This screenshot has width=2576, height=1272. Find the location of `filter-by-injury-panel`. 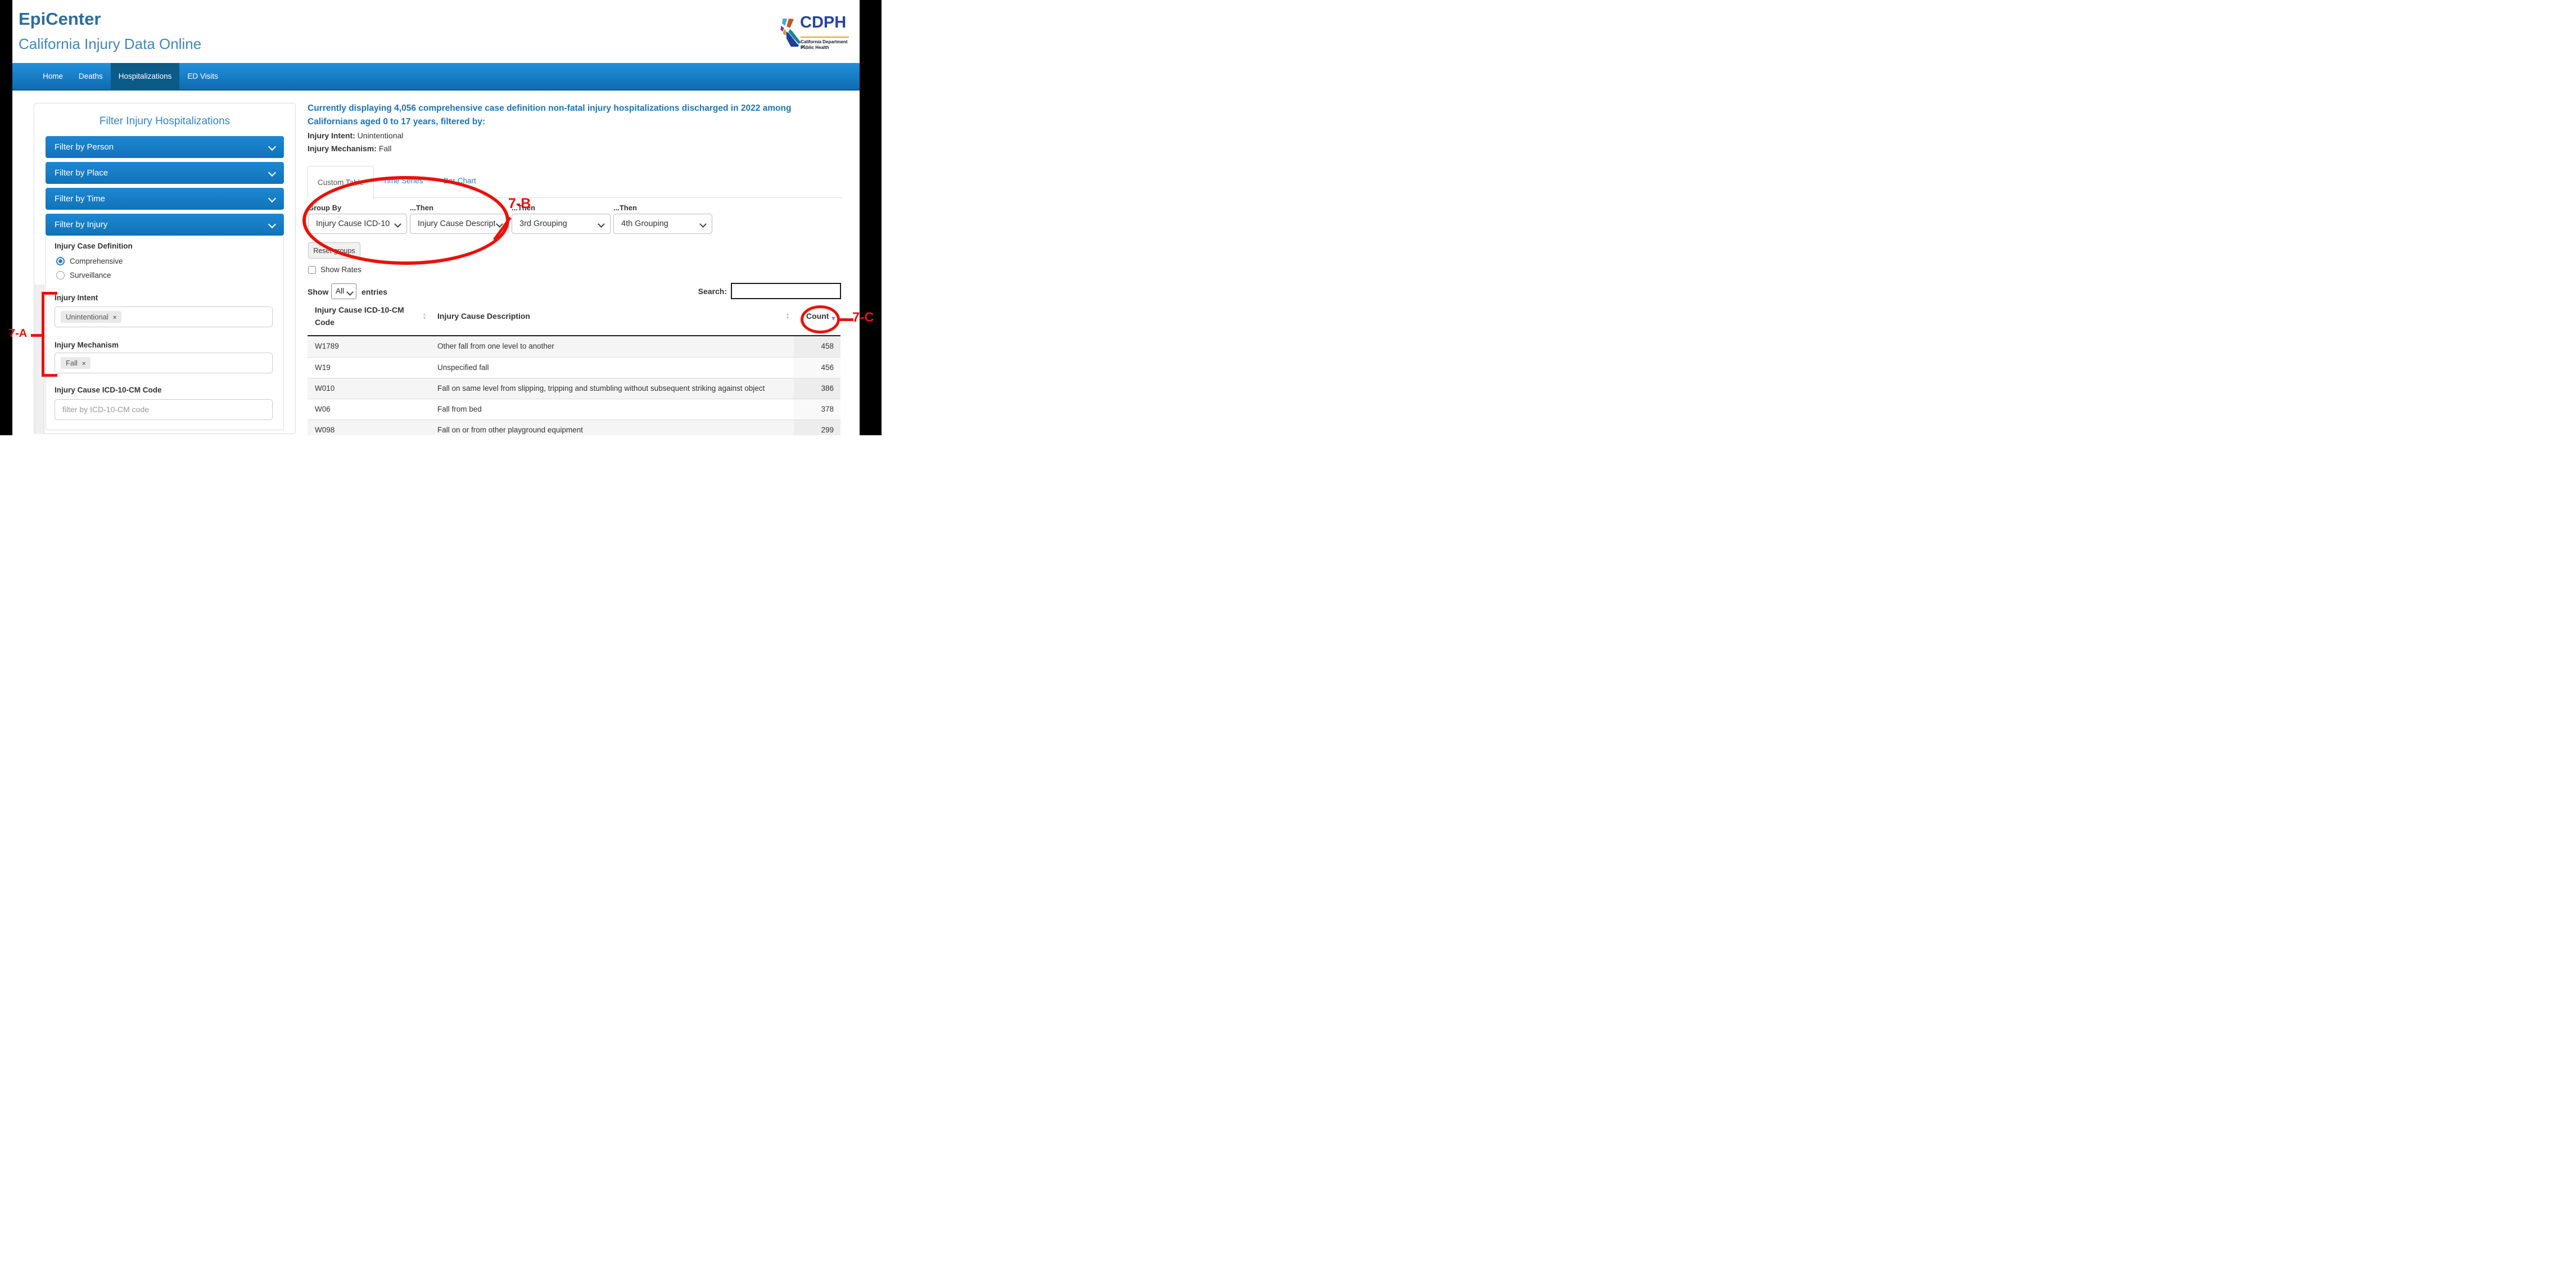

filter-by-injury-panel is located at coordinates (165, 333).